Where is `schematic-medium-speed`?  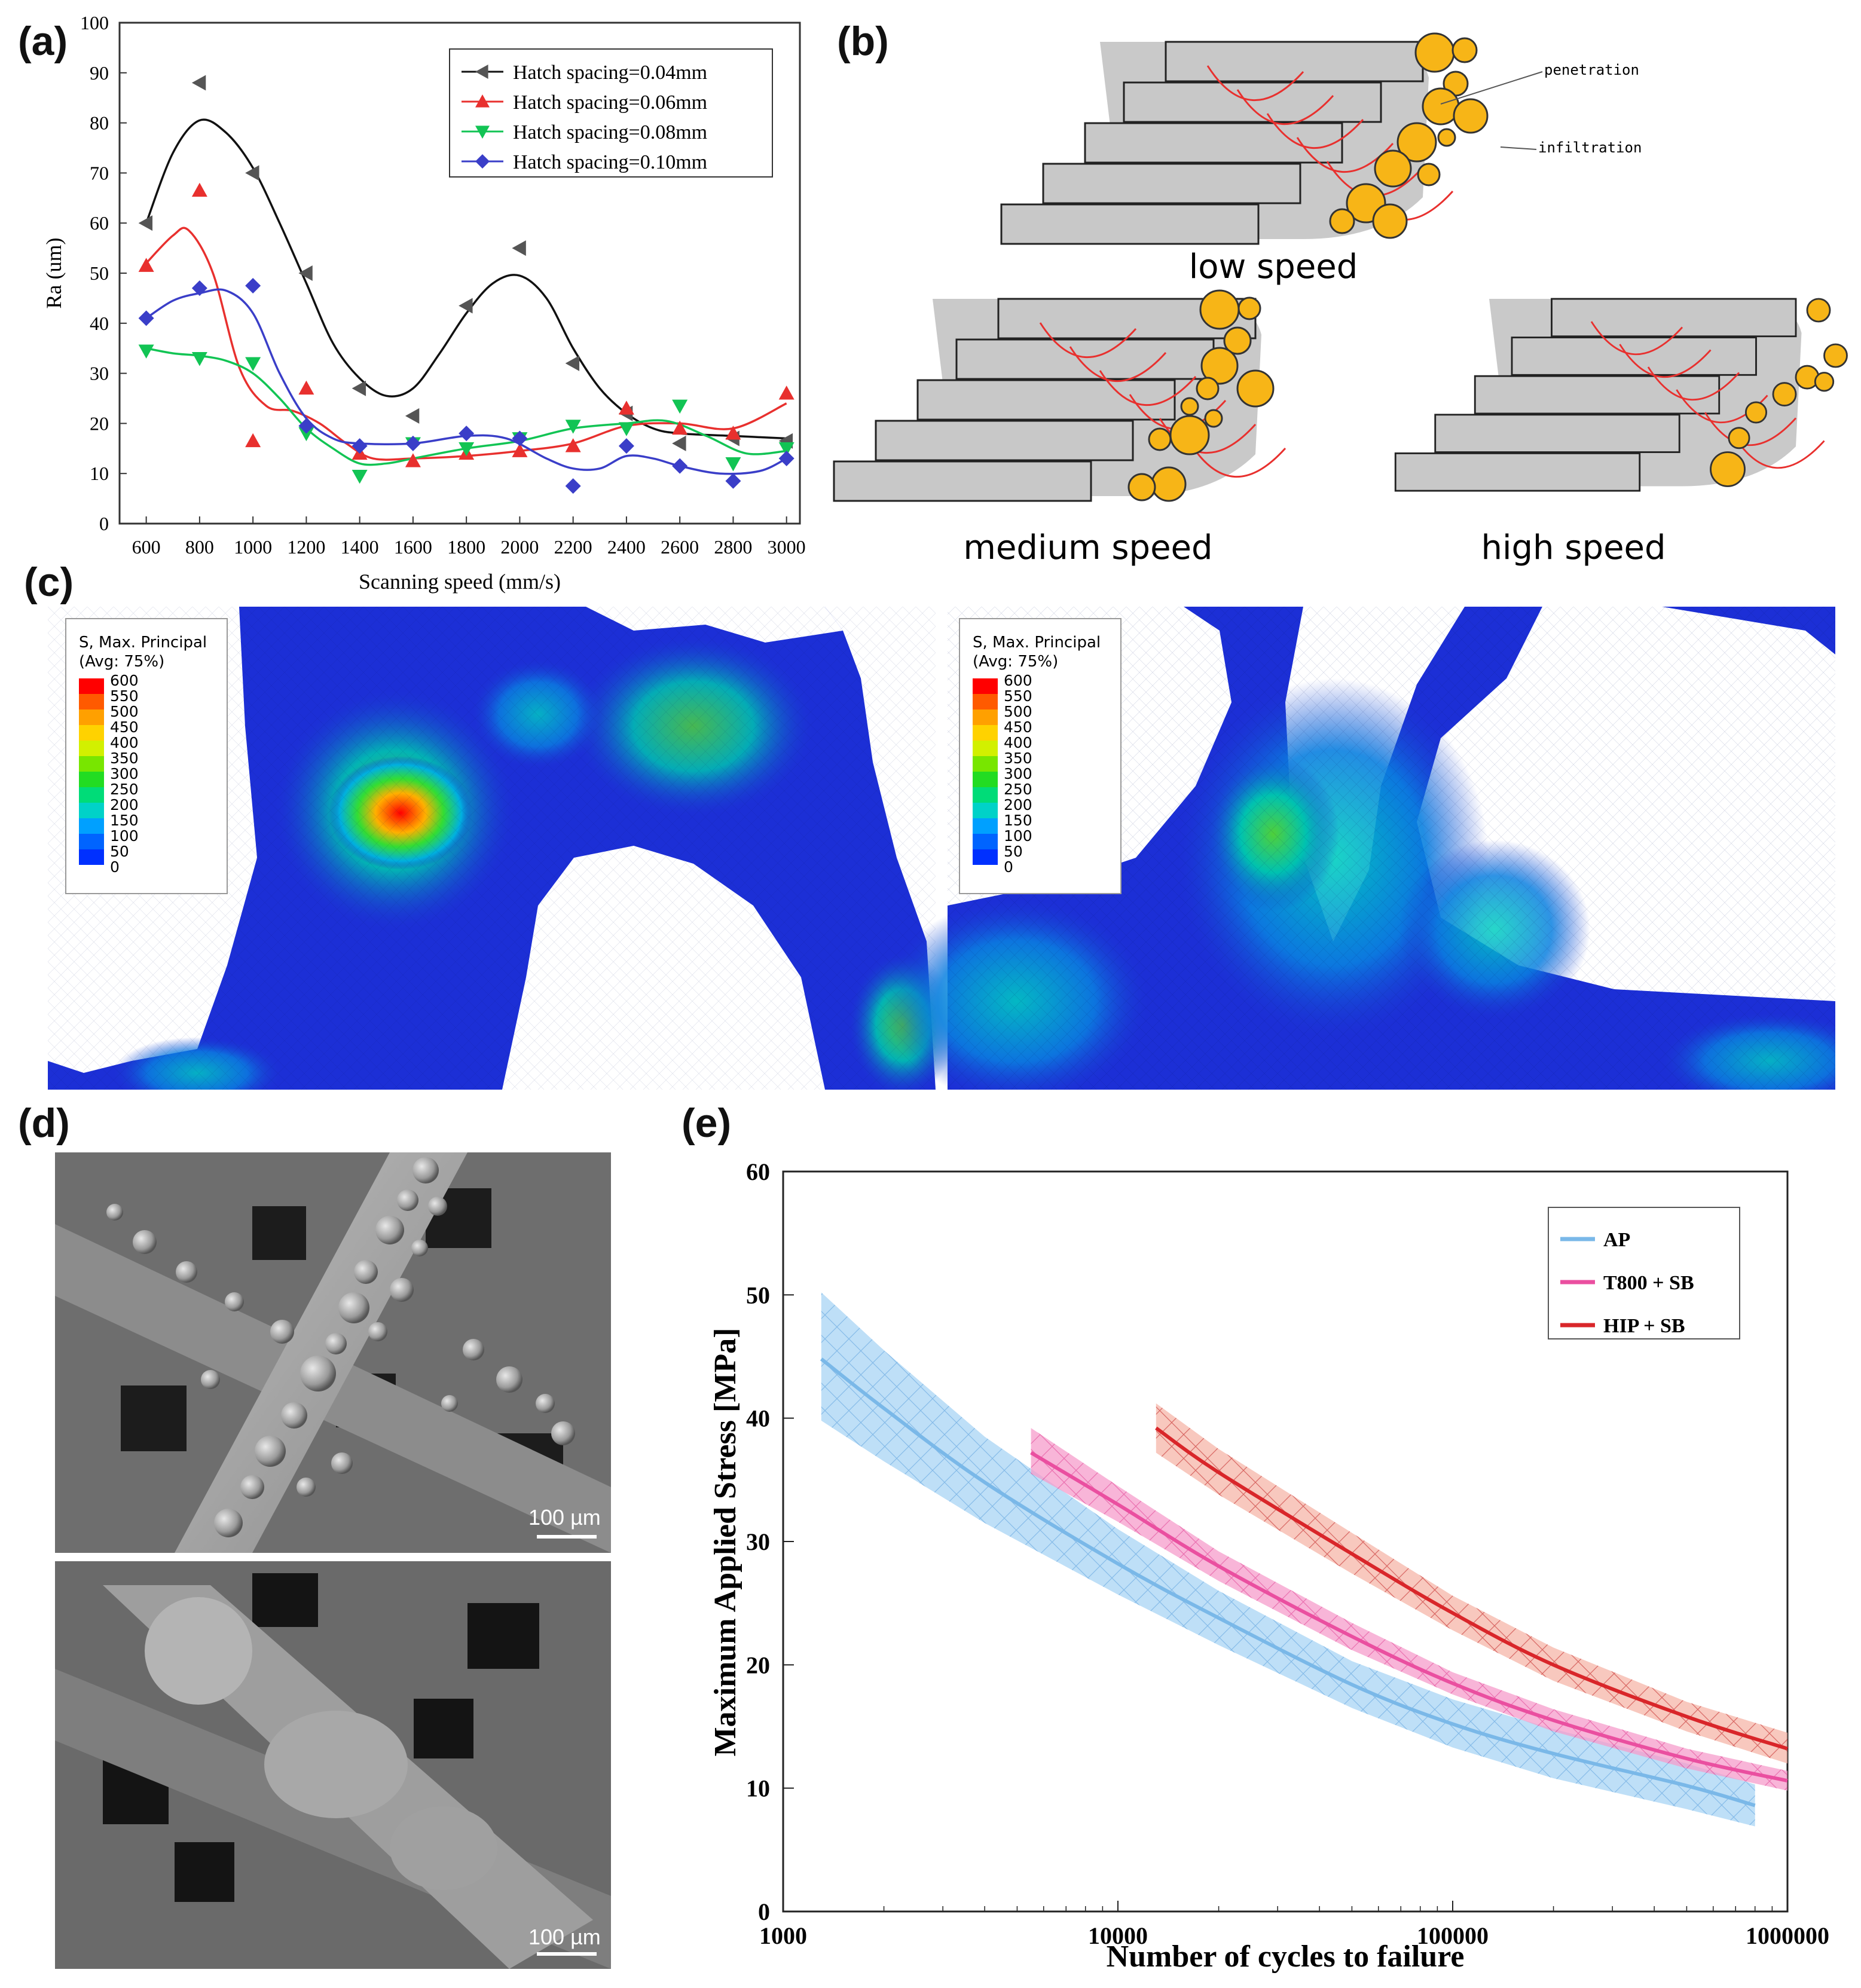 schematic-medium-speed is located at coordinates (1059, 395).